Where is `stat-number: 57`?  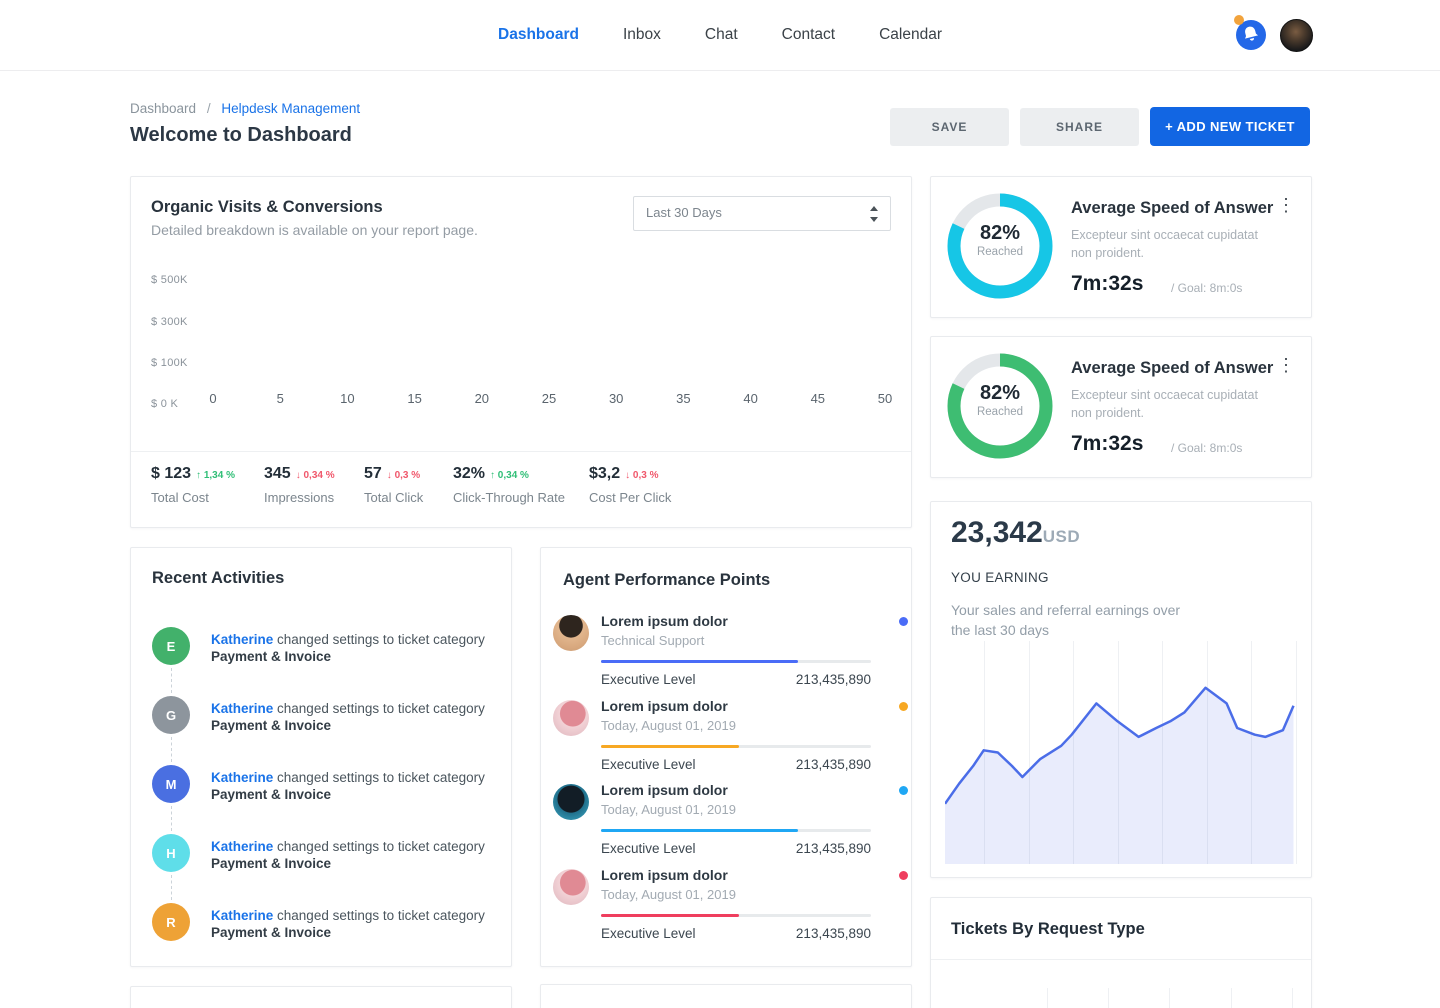 stat-number: 57 is located at coordinates (373, 473).